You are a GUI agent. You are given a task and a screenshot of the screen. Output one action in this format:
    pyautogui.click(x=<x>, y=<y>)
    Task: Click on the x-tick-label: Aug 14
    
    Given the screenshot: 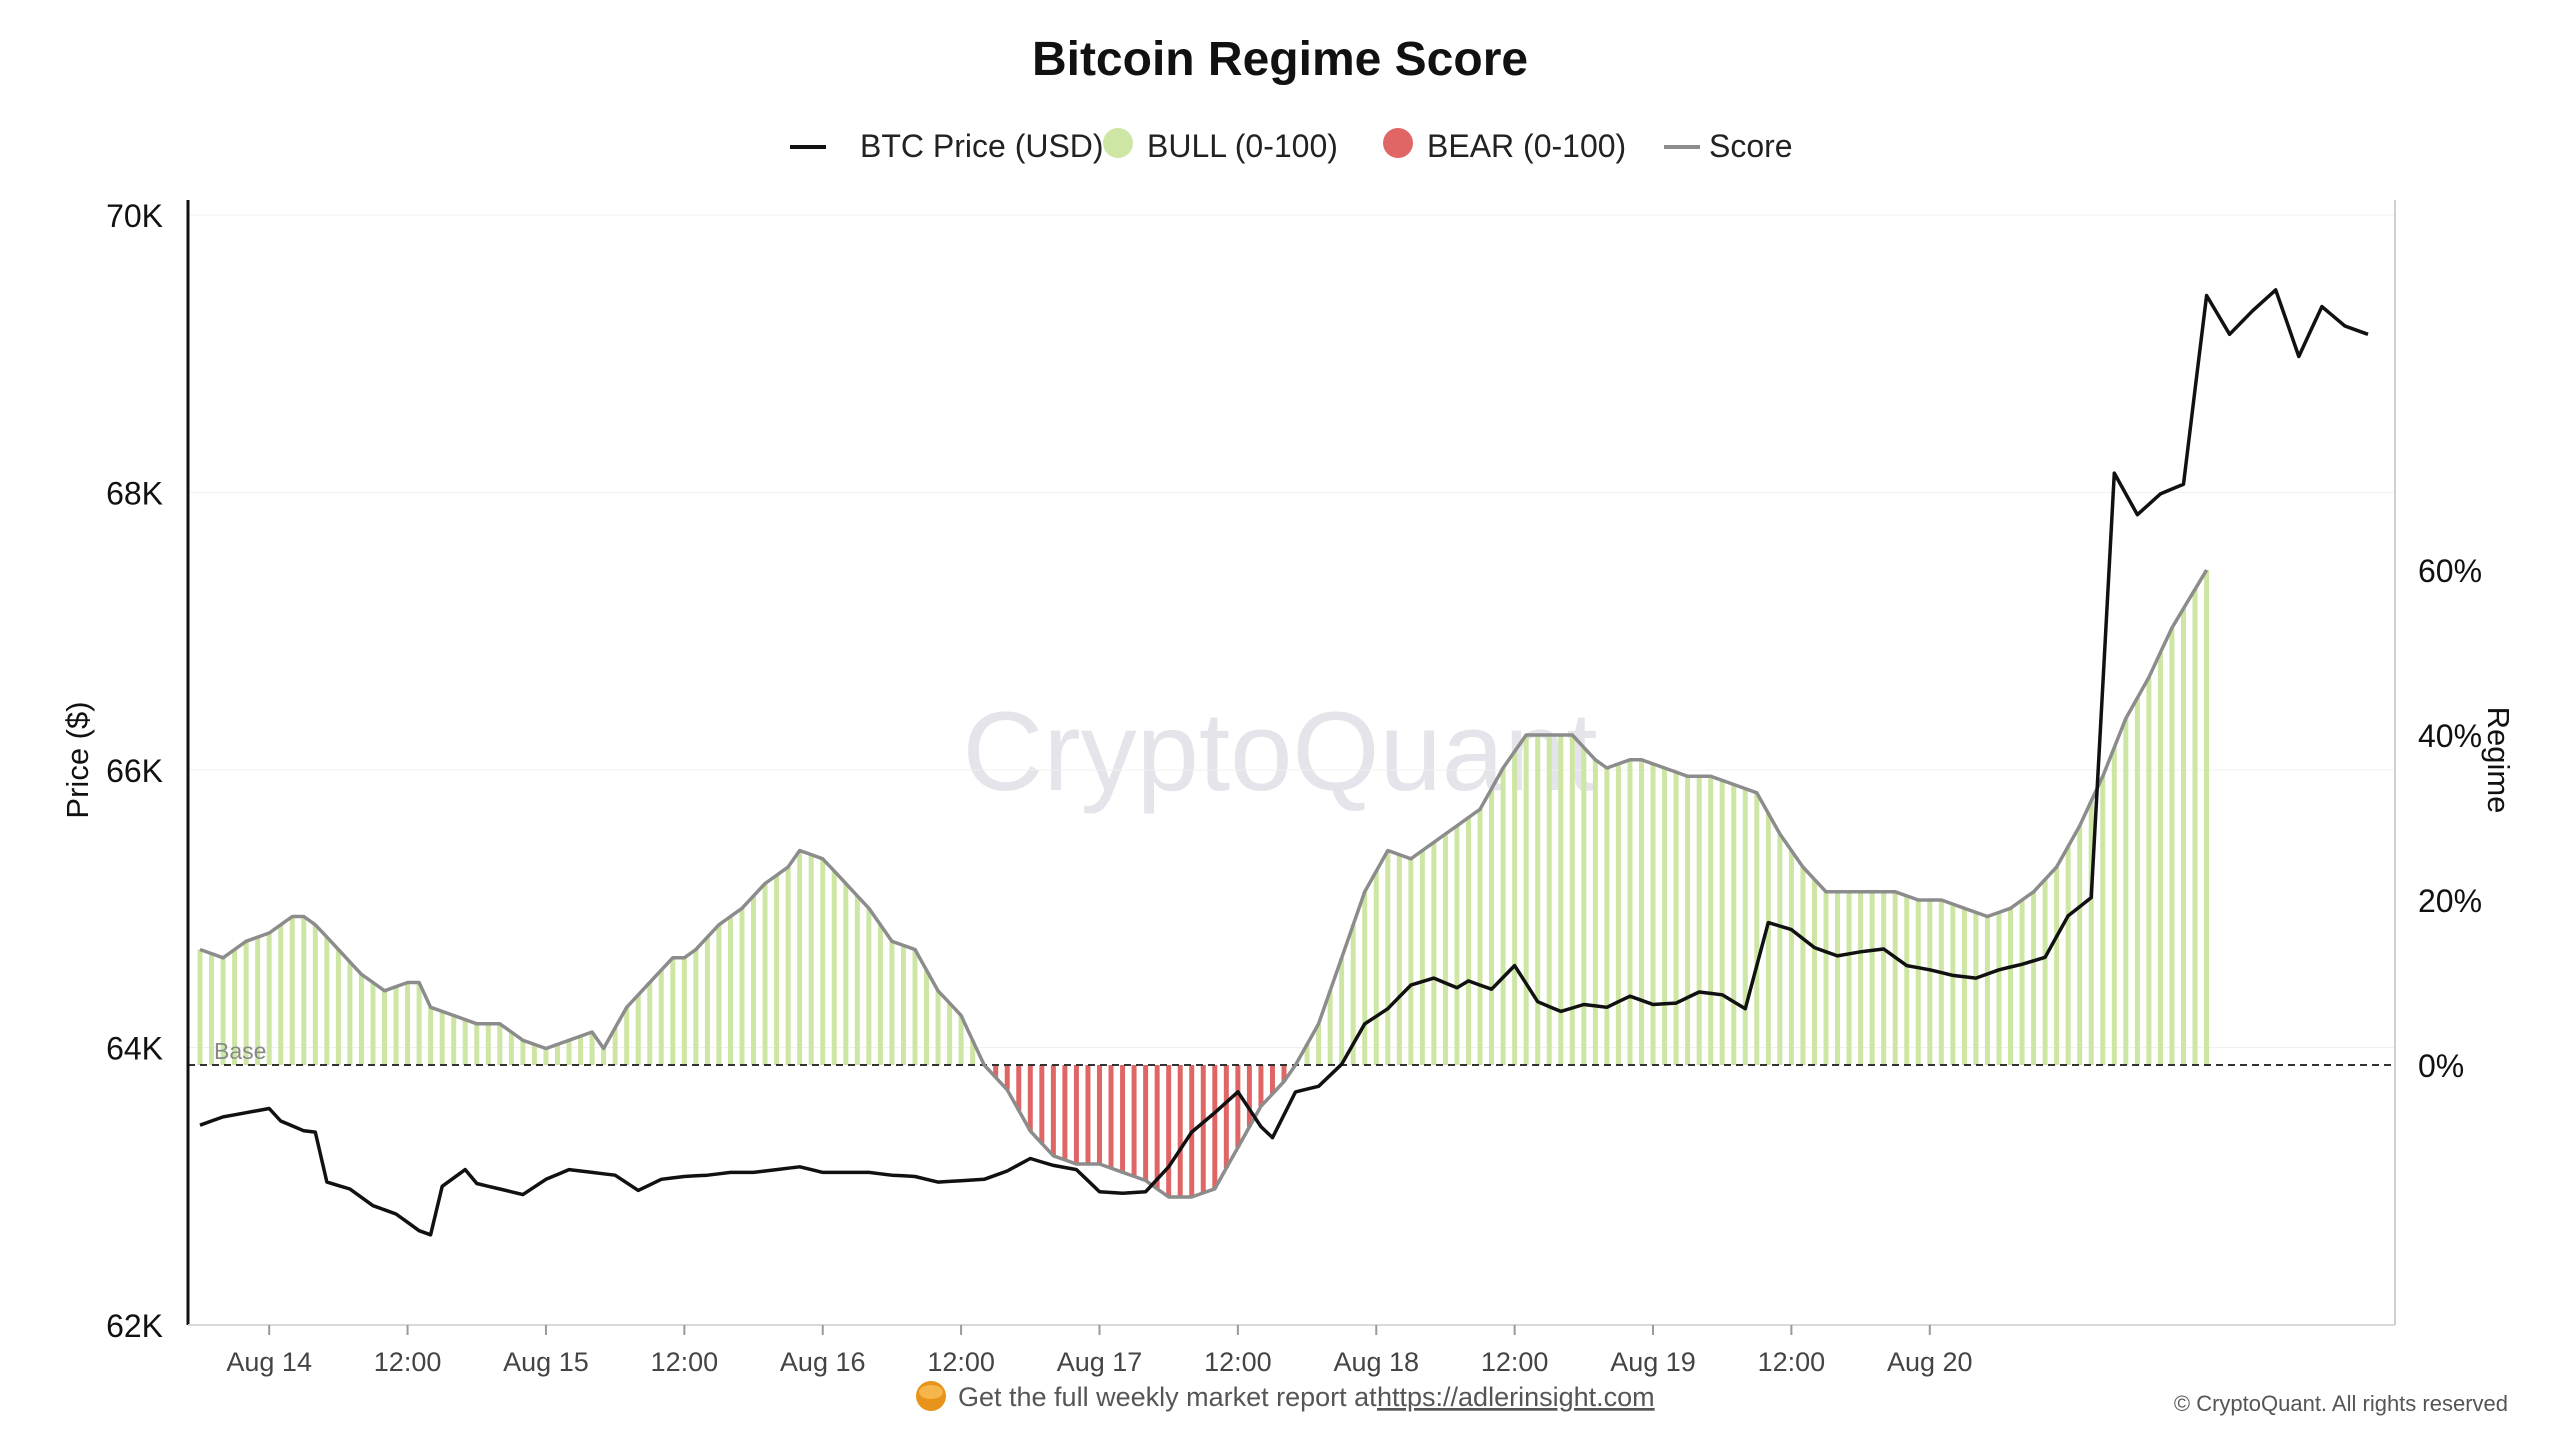 What is the action you would take?
    pyautogui.click(x=269, y=1362)
    